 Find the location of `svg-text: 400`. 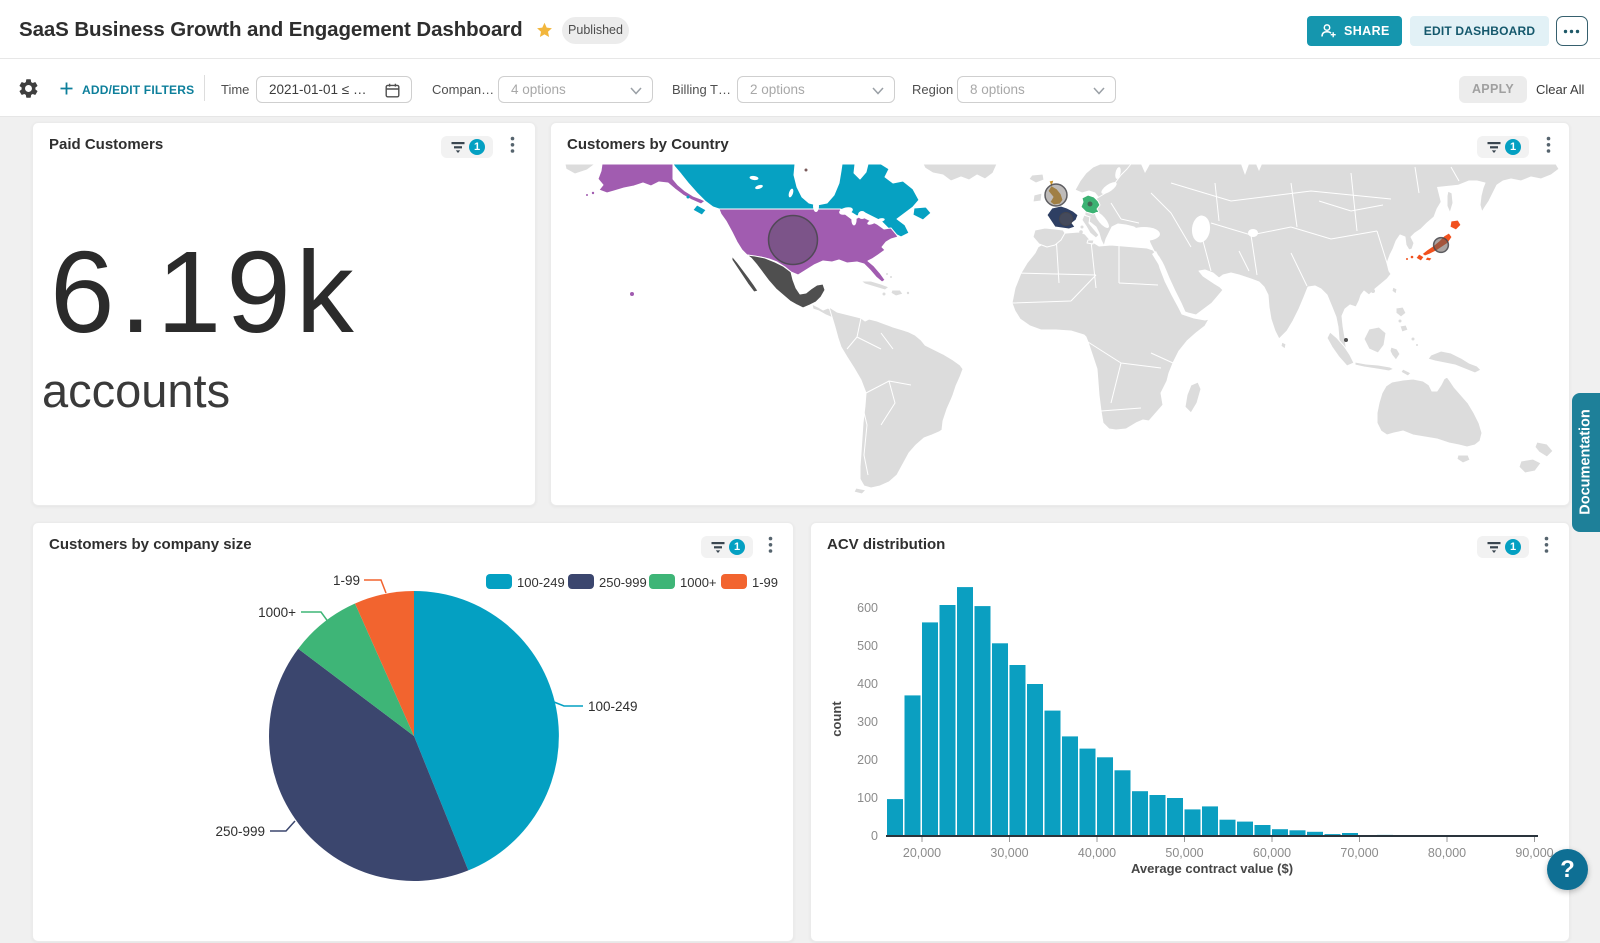

svg-text: 400 is located at coordinates (867, 684).